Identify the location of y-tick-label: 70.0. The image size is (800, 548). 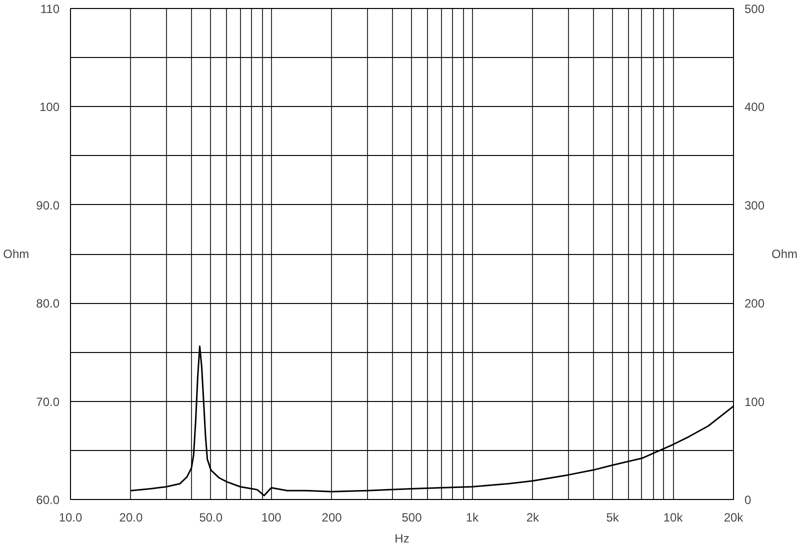
(48, 401).